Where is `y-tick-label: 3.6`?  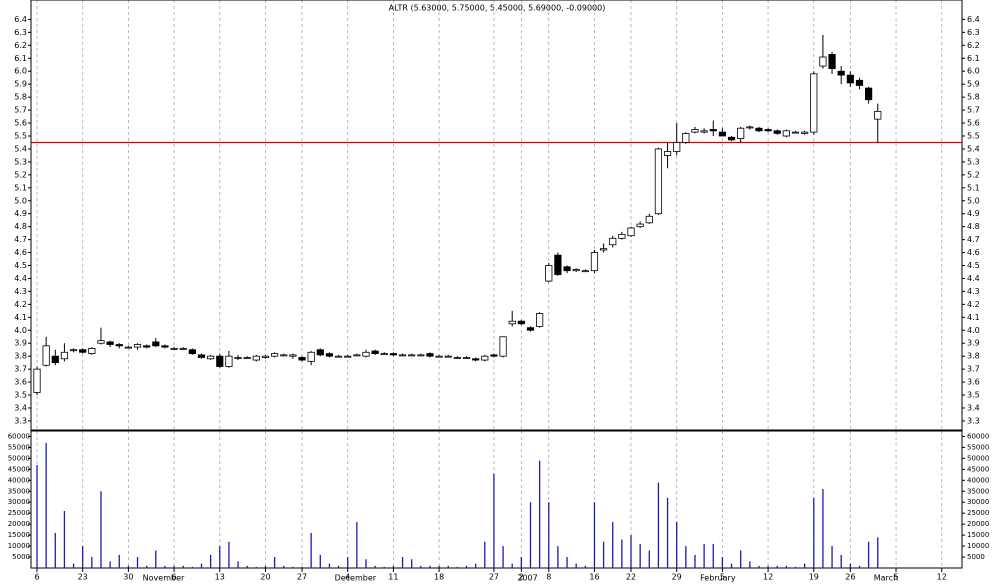
y-tick-label: 3.6 is located at coordinates (20, 382).